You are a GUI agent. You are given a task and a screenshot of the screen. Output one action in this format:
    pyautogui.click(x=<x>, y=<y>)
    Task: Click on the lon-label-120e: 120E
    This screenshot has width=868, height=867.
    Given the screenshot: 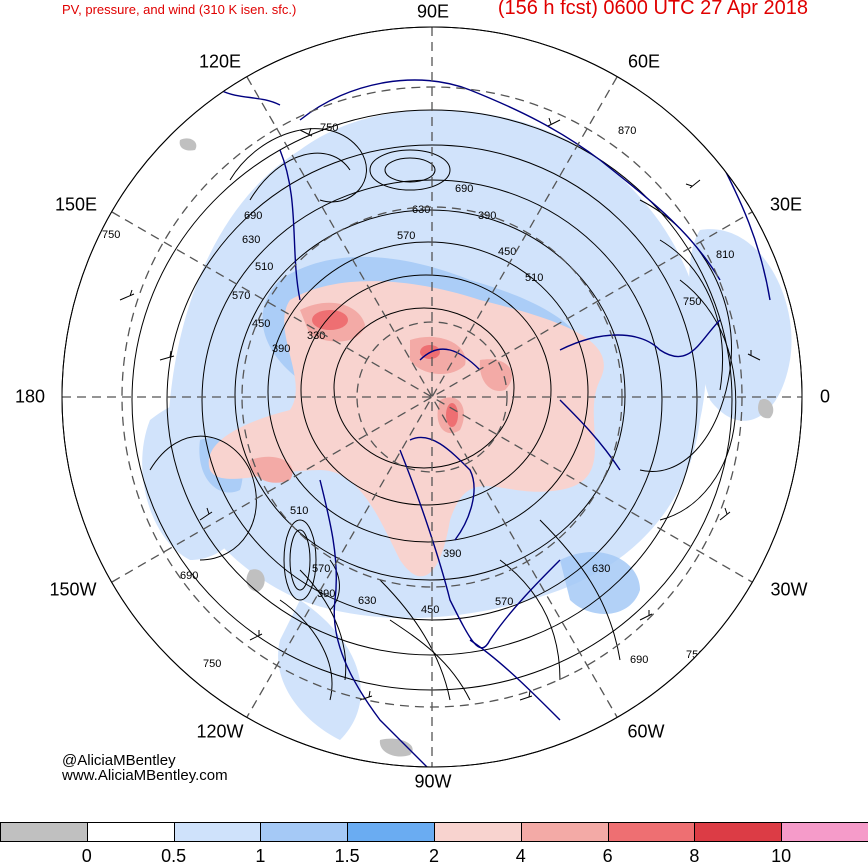 What is the action you would take?
    pyautogui.click(x=220, y=61)
    